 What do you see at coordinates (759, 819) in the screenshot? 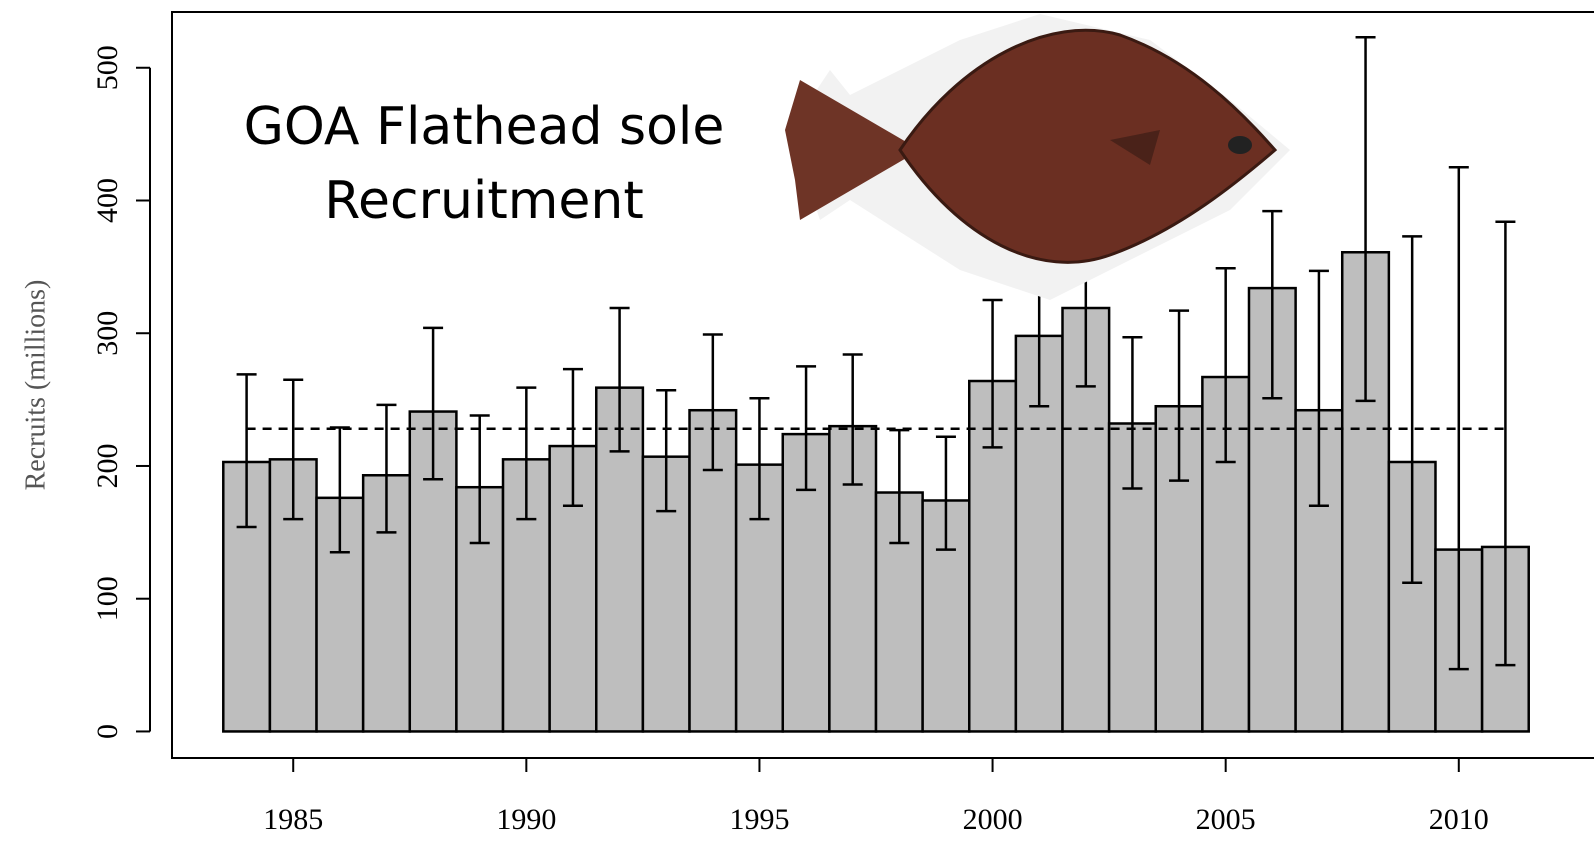
I see `x-tick-label: 1995` at bounding box center [759, 819].